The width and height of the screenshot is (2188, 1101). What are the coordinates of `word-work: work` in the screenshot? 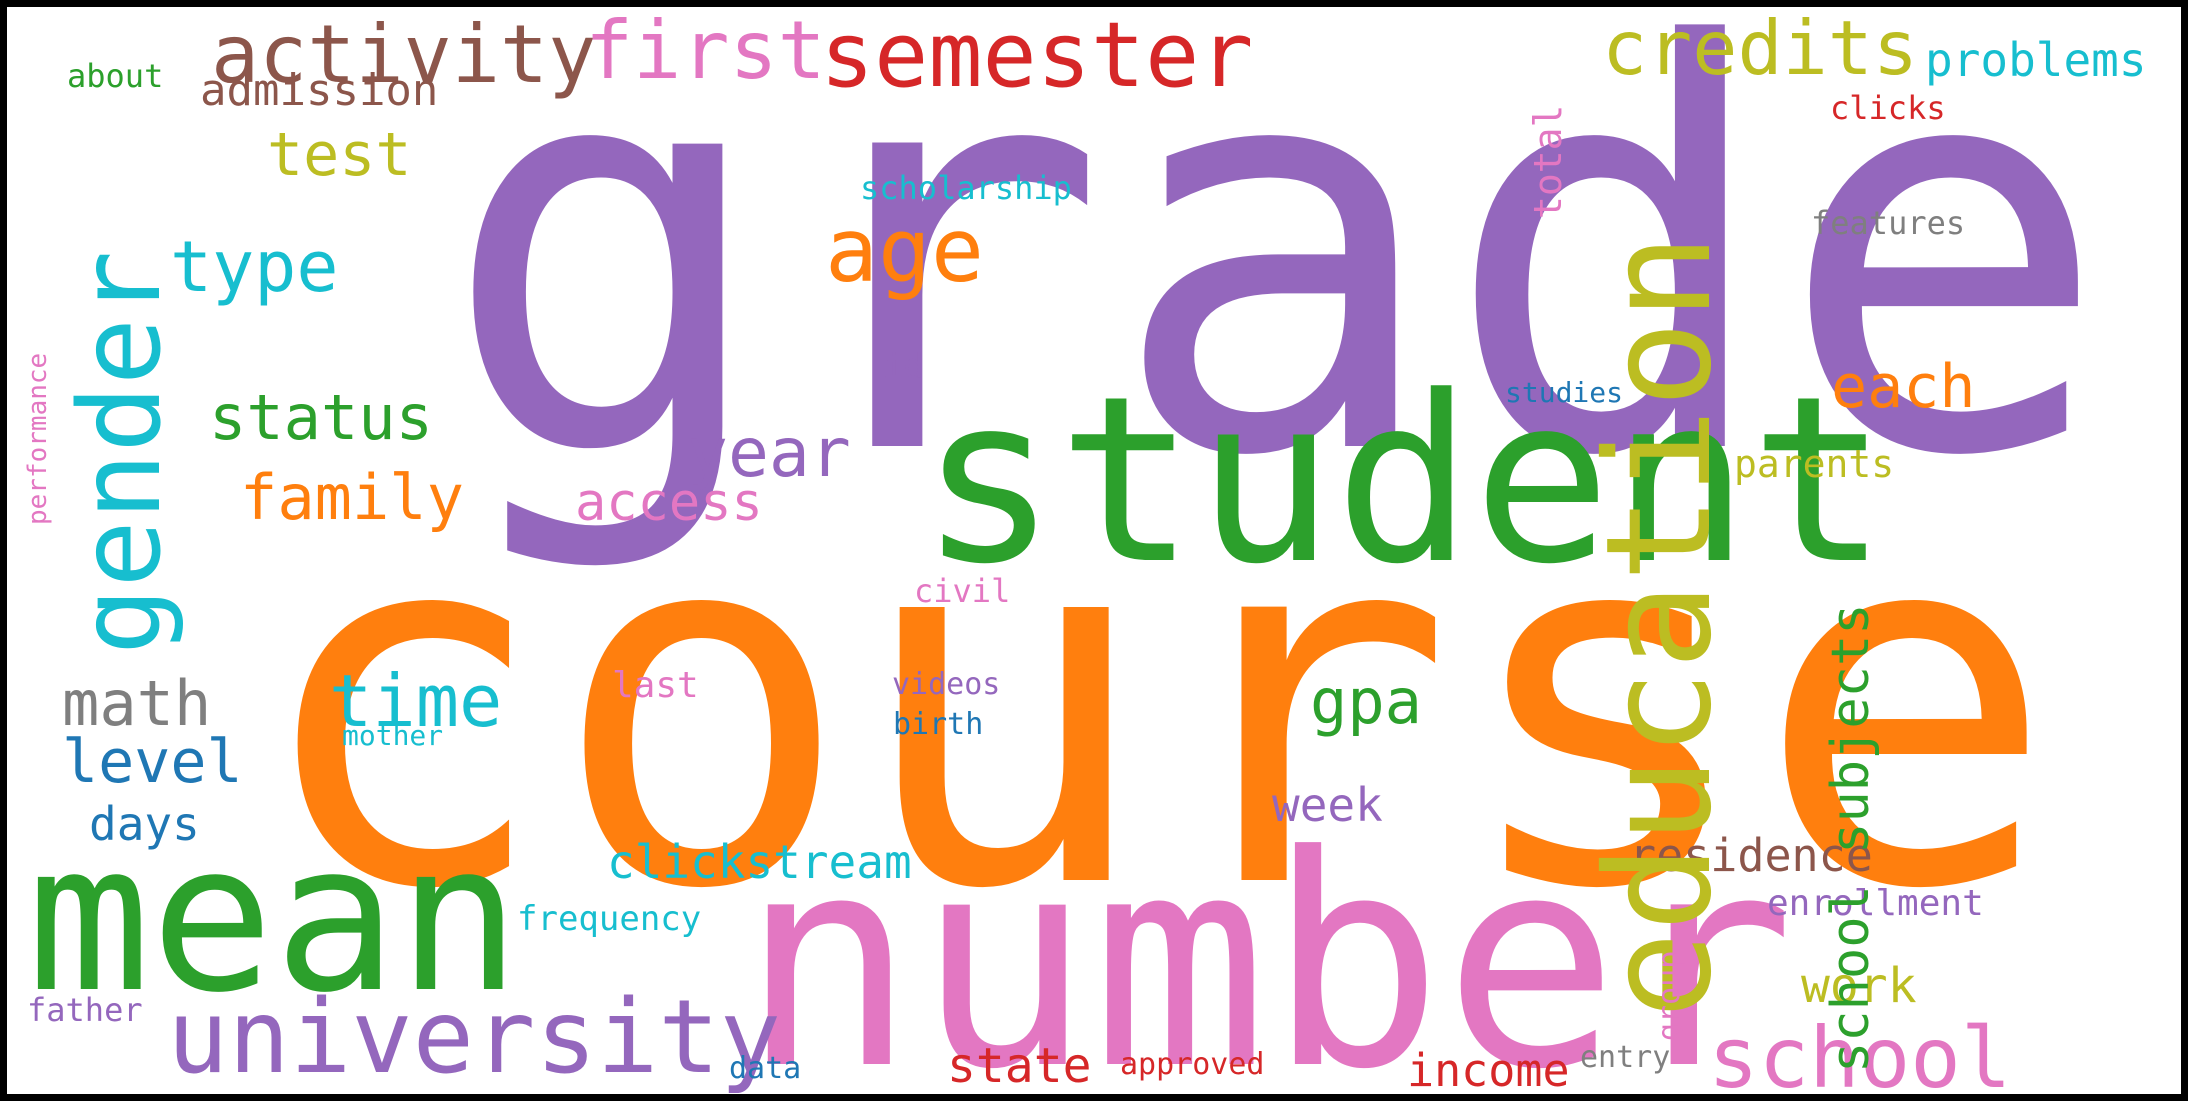 It's located at (1859, 986).